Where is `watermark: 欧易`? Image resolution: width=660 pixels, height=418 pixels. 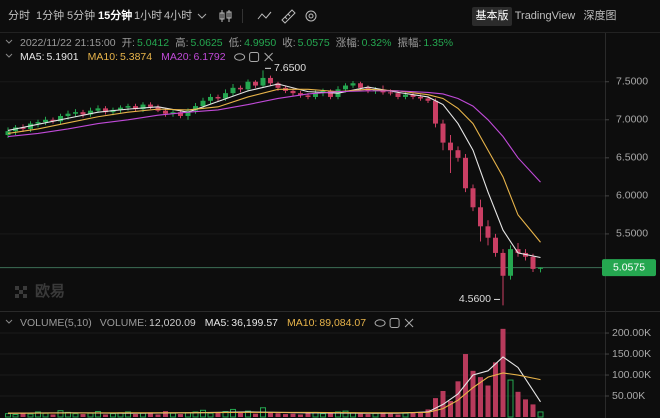
watermark: 欧易 is located at coordinates (50, 291).